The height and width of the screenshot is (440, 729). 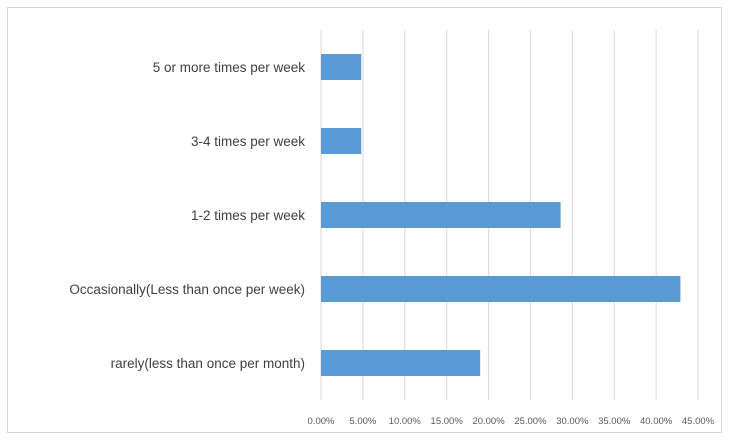 What do you see at coordinates (248, 141) in the screenshot?
I see `category-label: 3-4 times per week` at bounding box center [248, 141].